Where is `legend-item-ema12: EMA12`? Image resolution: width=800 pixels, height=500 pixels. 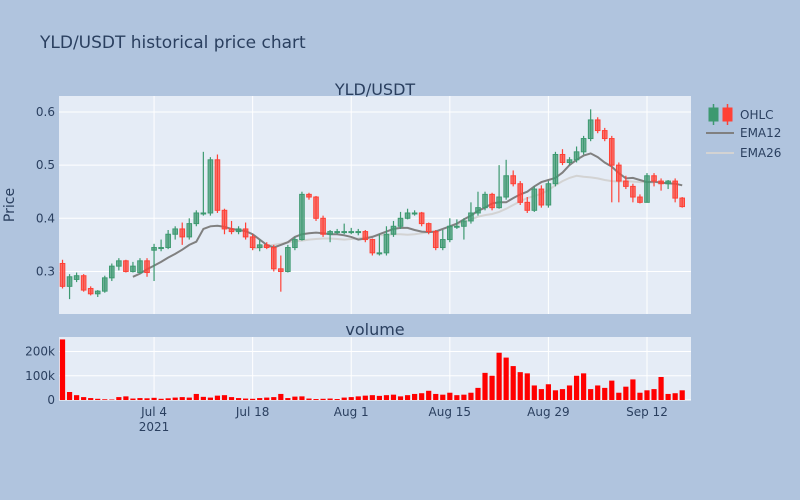
legend-item-ema12: EMA12 is located at coordinates (743, 133).